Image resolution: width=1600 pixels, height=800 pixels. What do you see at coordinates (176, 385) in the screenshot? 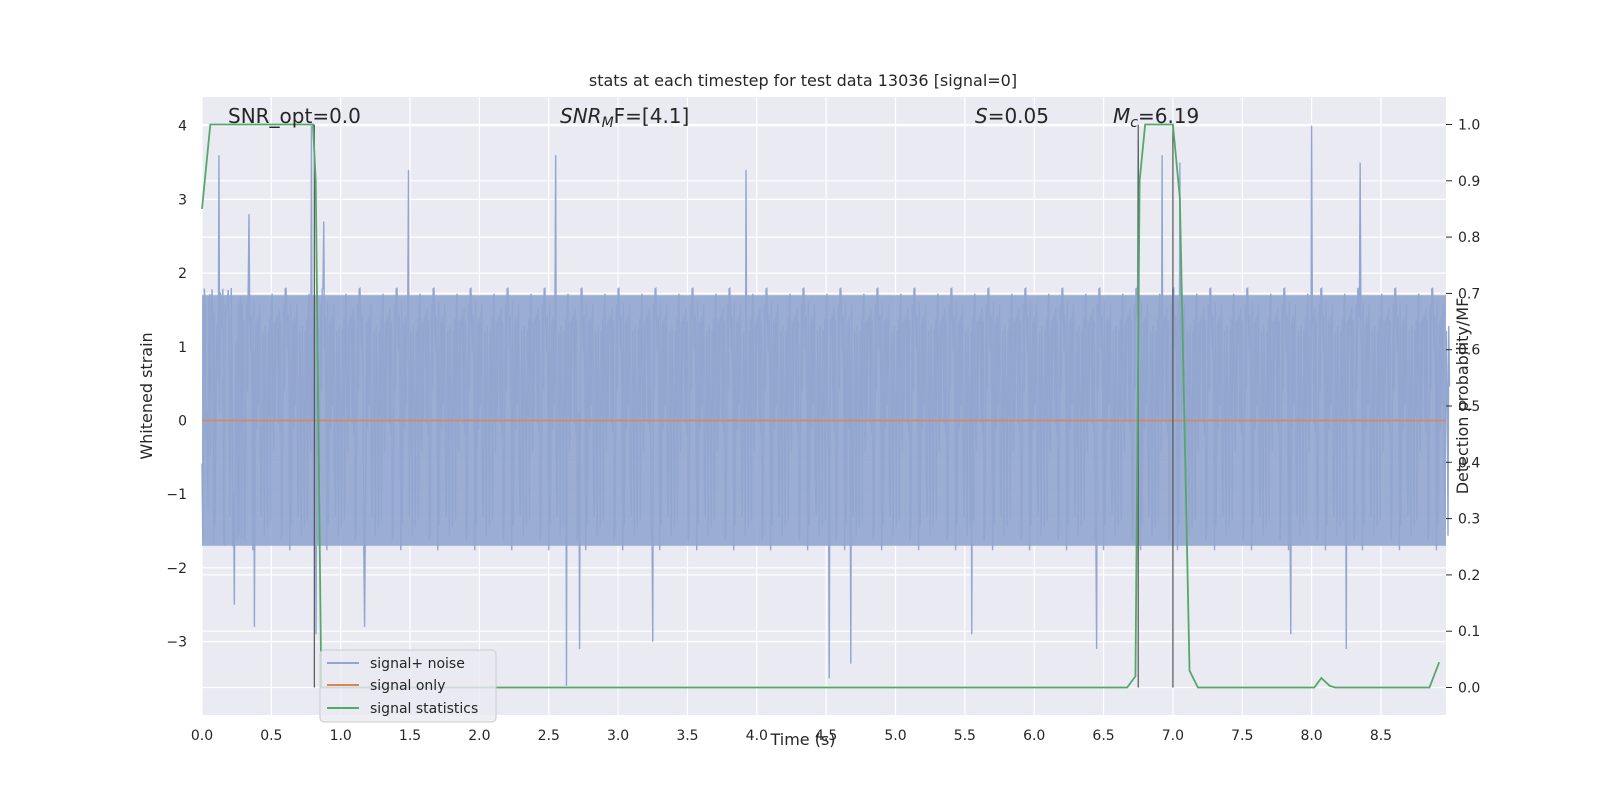
I see `y-axis-ticks: 4 3 2 1 0 −1 −2 −3` at bounding box center [176, 385].